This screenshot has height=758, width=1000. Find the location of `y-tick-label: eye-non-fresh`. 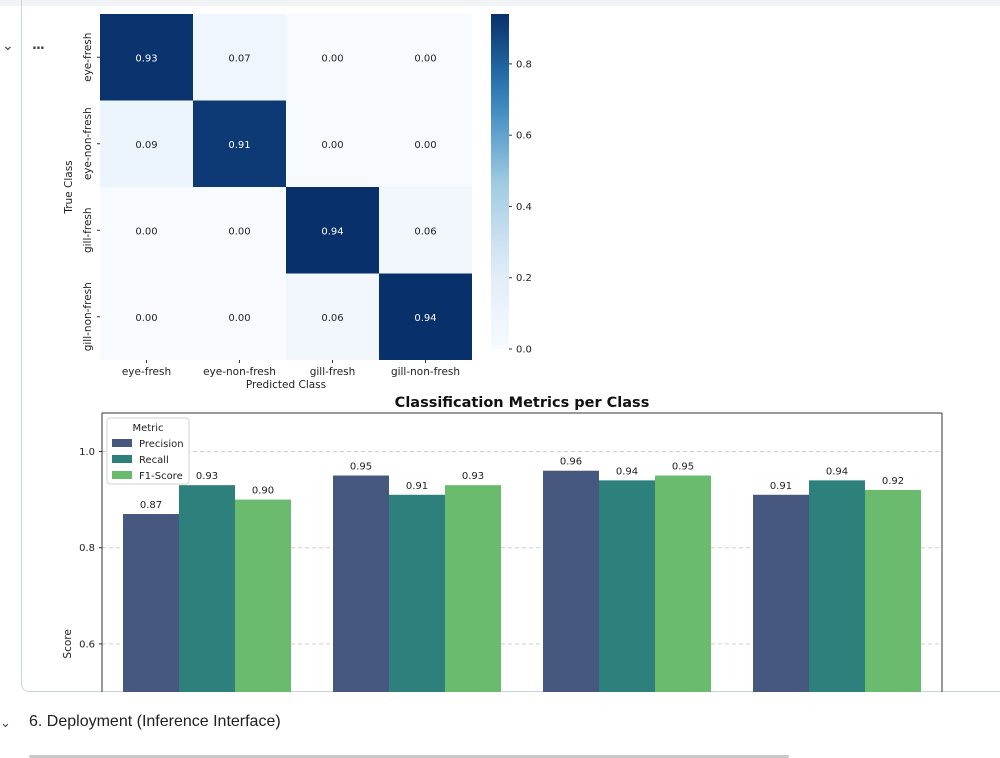

y-tick-label: eye-non-fresh is located at coordinates (88, 143).